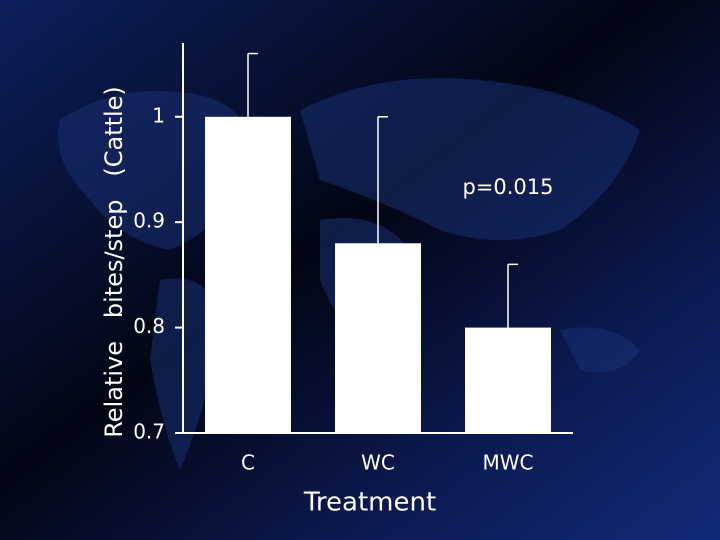 This screenshot has height=540, width=720. Describe the element at coordinates (149, 432) in the screenshot. I see `y-tick-label: 0.7` at that location.